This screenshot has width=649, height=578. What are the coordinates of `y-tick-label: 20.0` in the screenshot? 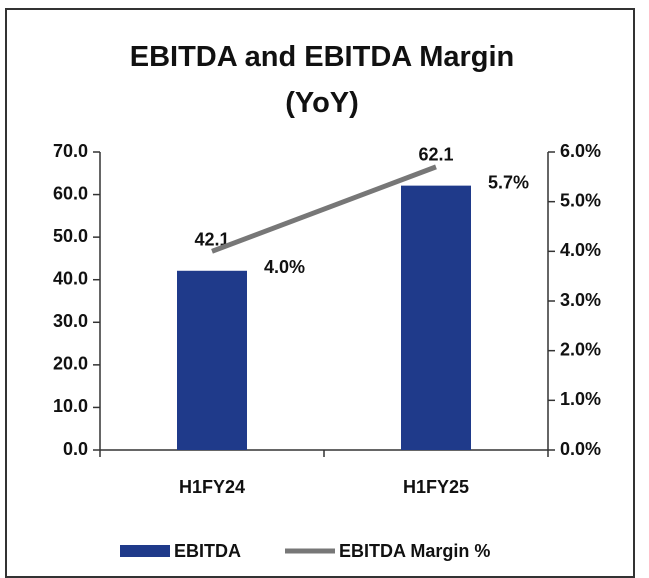 It's located at (70, 364).